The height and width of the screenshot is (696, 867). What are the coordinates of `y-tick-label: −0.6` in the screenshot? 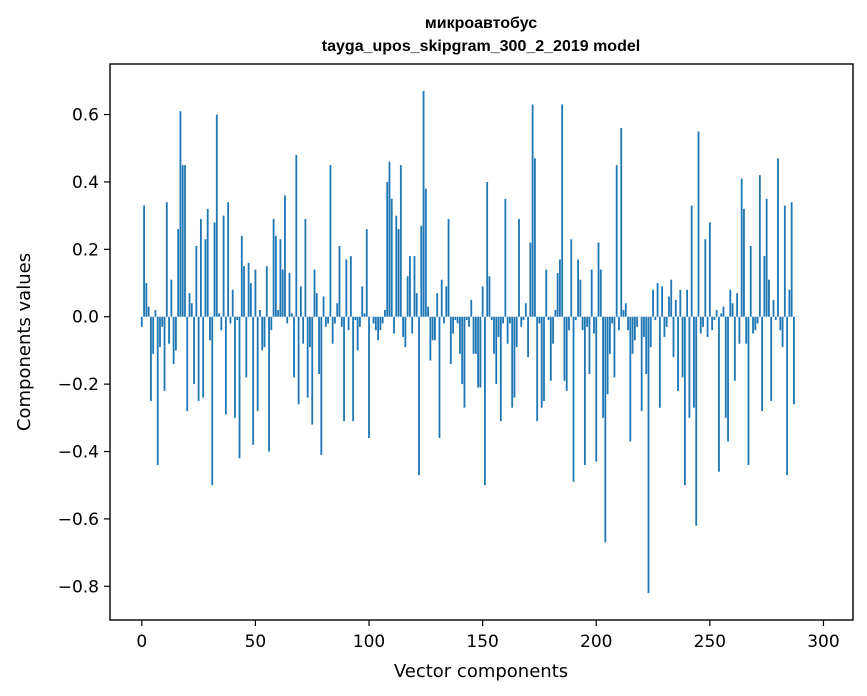 It's located at (78, 520).